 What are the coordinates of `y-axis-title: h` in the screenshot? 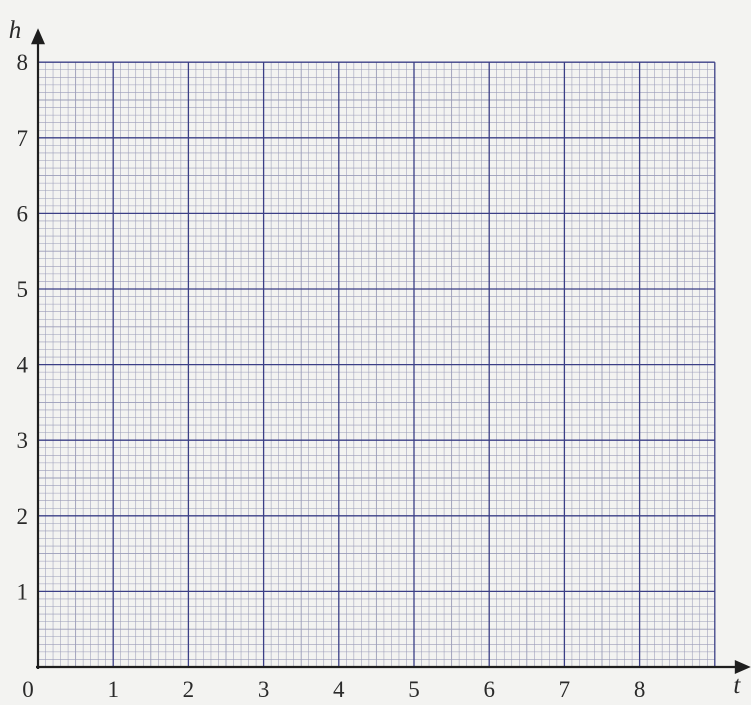 It's located at (15, 30).